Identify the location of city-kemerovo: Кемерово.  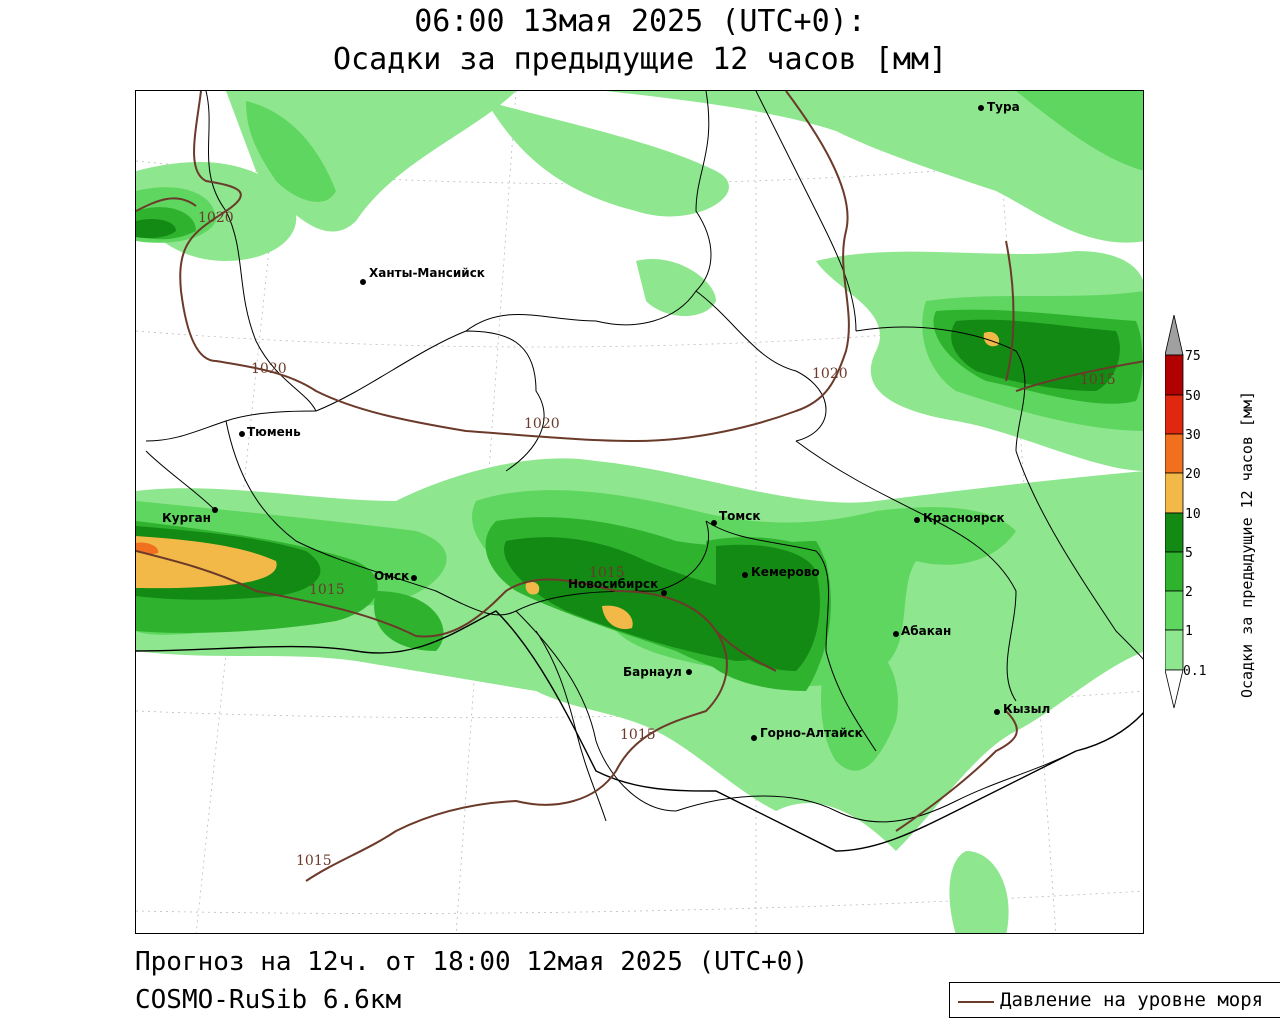
(781, 572).